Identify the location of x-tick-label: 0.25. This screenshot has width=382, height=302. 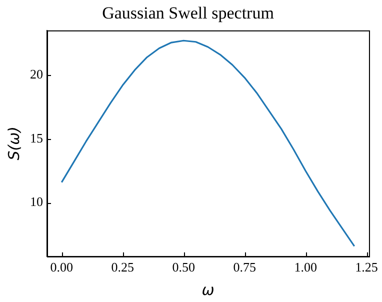
(122, 267).